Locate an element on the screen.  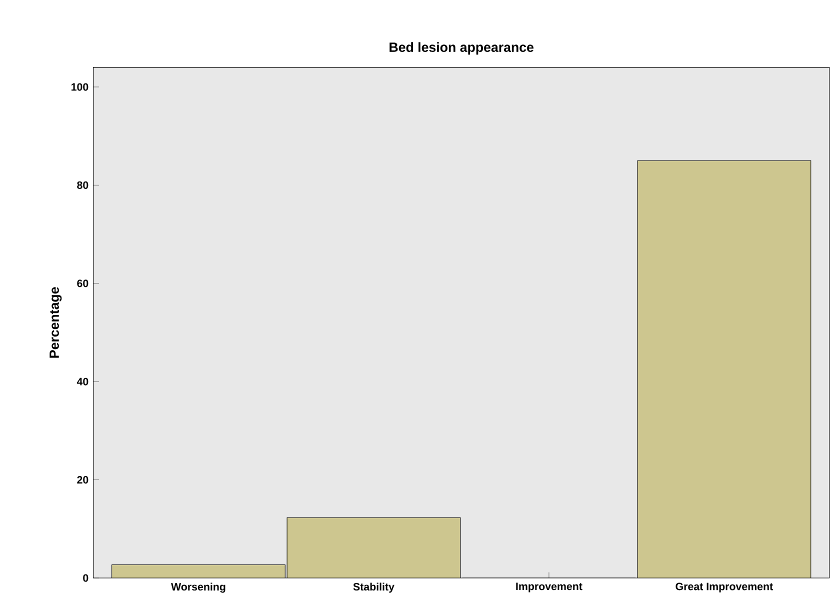
y-tick-label: 100 is located at coordinates (79, 87).